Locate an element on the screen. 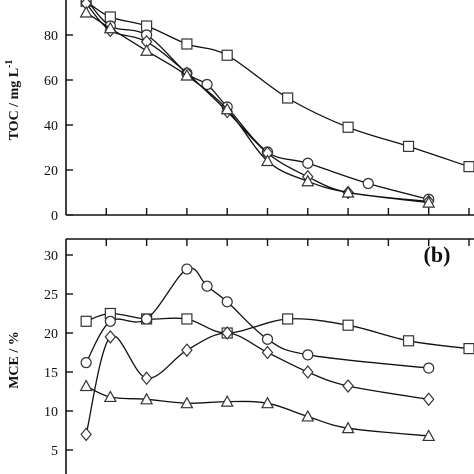 This screenshot has height=474, width=474. y-tick-label: 5 is located at coordinates (54, 451).